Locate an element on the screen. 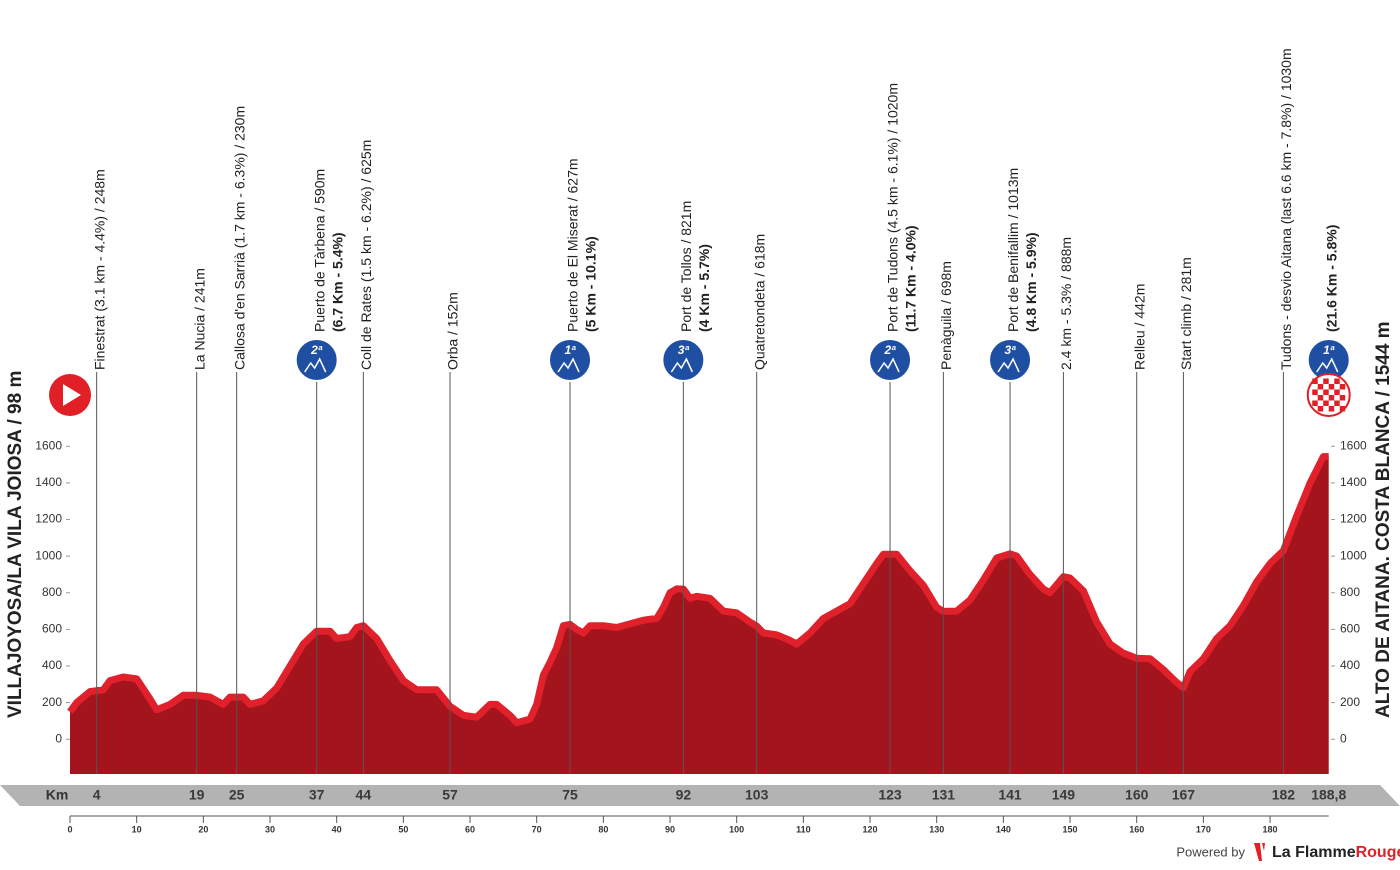  km-label: Km is located at coordinates (57, 795).